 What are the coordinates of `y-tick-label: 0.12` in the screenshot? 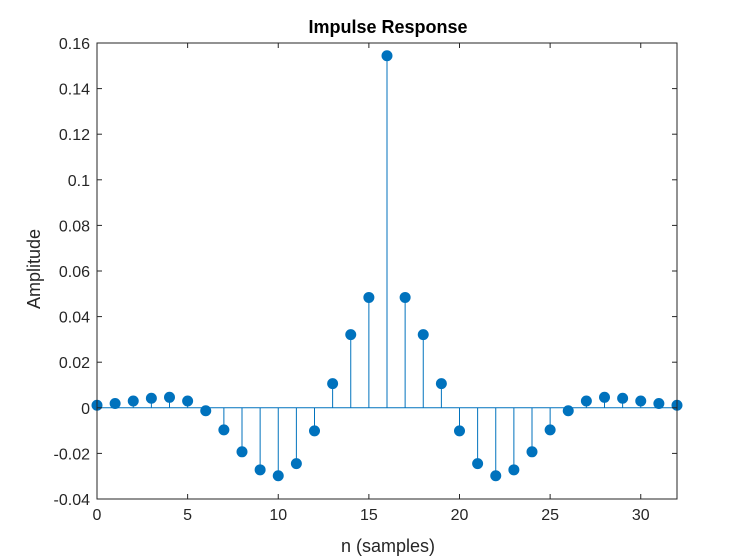 It's located at (74, 135).